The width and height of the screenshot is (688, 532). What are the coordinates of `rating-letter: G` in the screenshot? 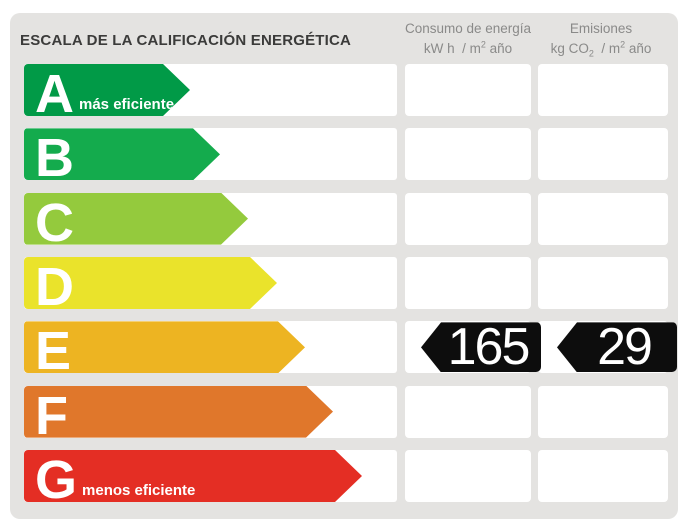 It's located at (56, 479).